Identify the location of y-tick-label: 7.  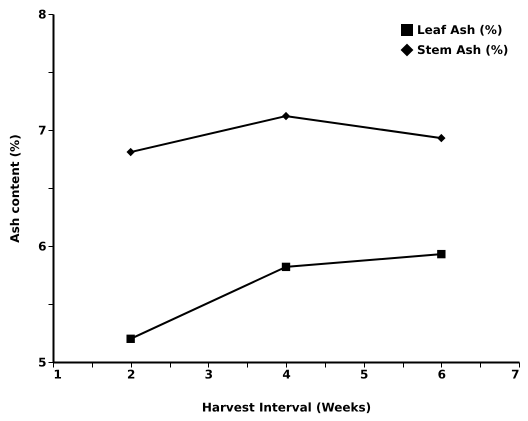
(42, 131).